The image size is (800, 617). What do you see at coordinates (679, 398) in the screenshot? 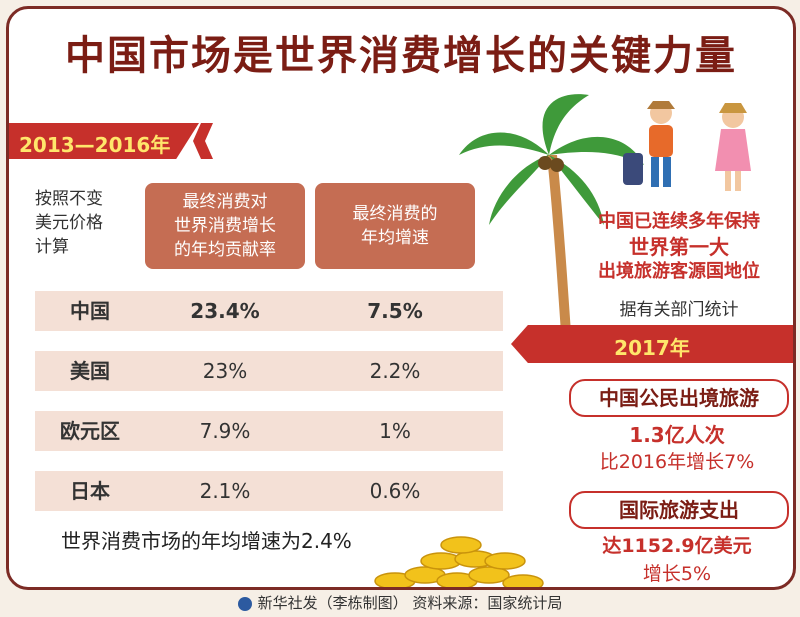
I see `outbound-travel-label: 中国公民出境旅游` at bounding box center [679, 398].